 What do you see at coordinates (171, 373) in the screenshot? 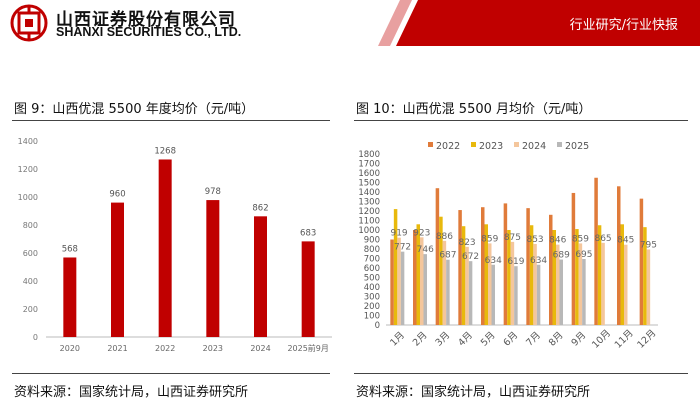
I see `figure-9-bottom-rule` at bounding box center [171, 373].